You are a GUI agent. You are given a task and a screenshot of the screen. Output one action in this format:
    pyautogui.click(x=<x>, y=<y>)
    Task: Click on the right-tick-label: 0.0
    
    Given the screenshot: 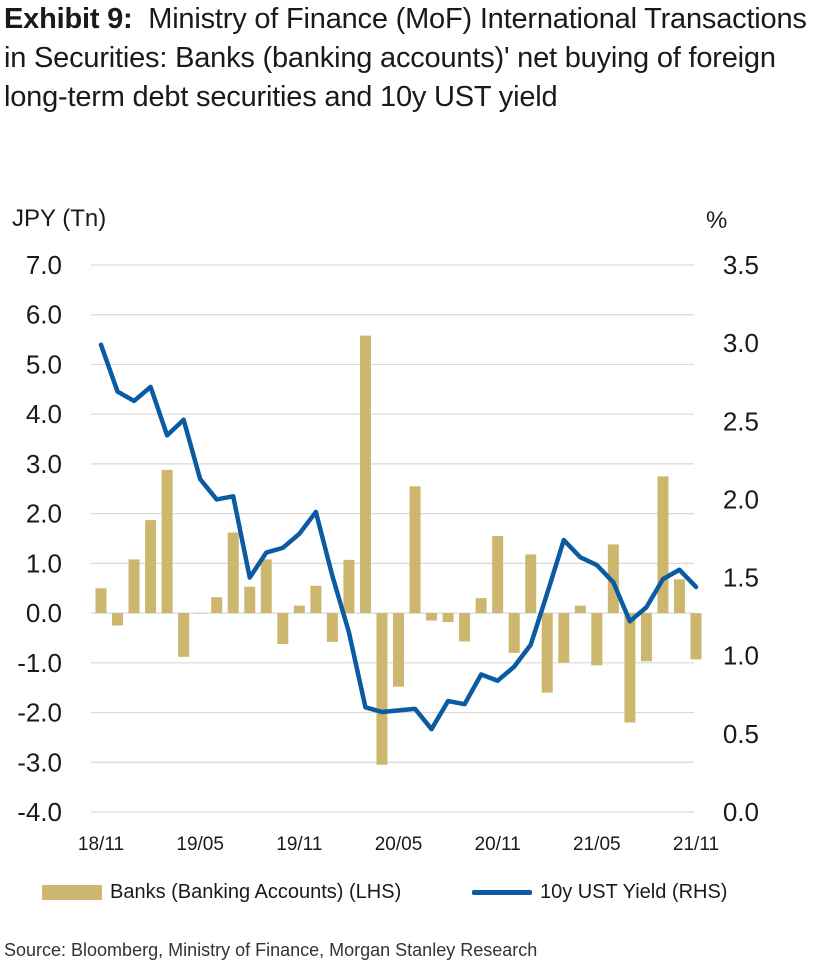 What is the action you would take?
    pyautogui.click(x=741, y=812)
    